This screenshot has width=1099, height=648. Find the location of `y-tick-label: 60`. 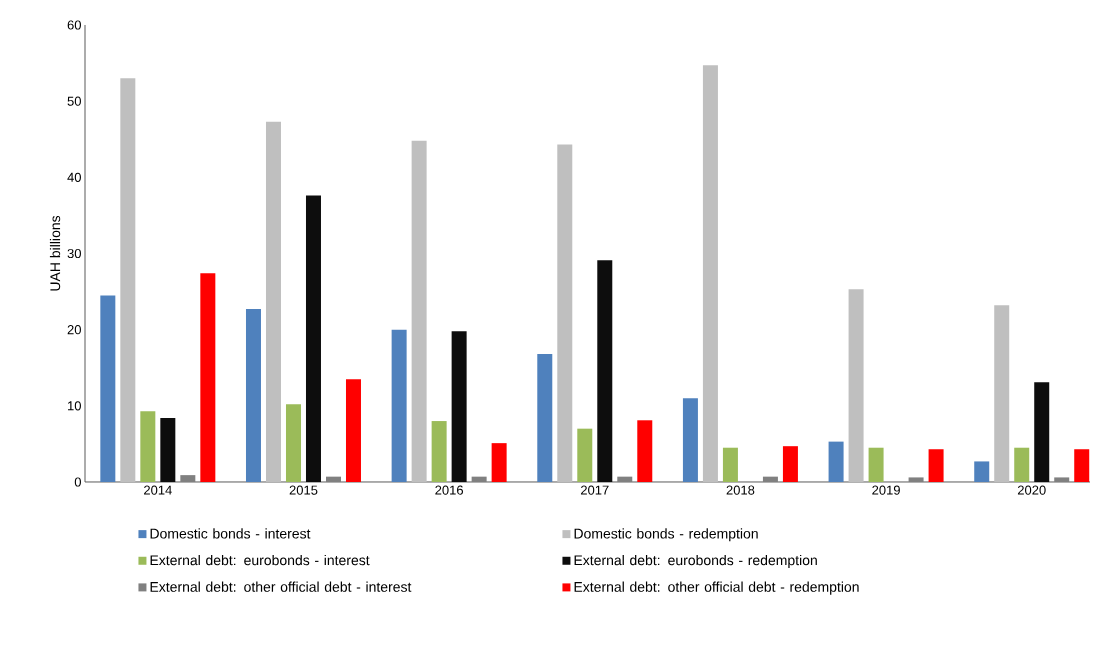

y-tick-label: 60 is located at coordinates (74, 25).